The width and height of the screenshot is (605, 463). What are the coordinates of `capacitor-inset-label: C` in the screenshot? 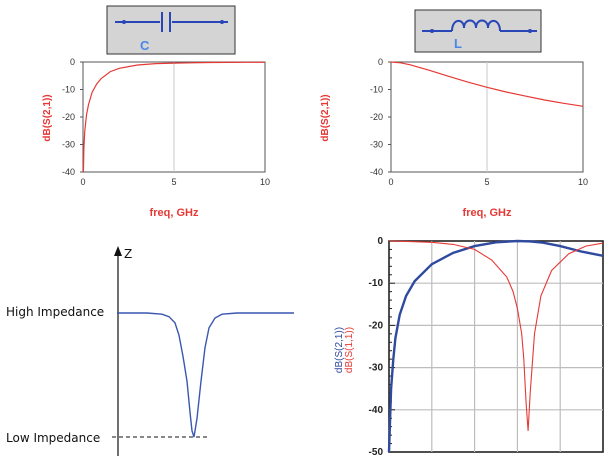 It's located at (145, 45).